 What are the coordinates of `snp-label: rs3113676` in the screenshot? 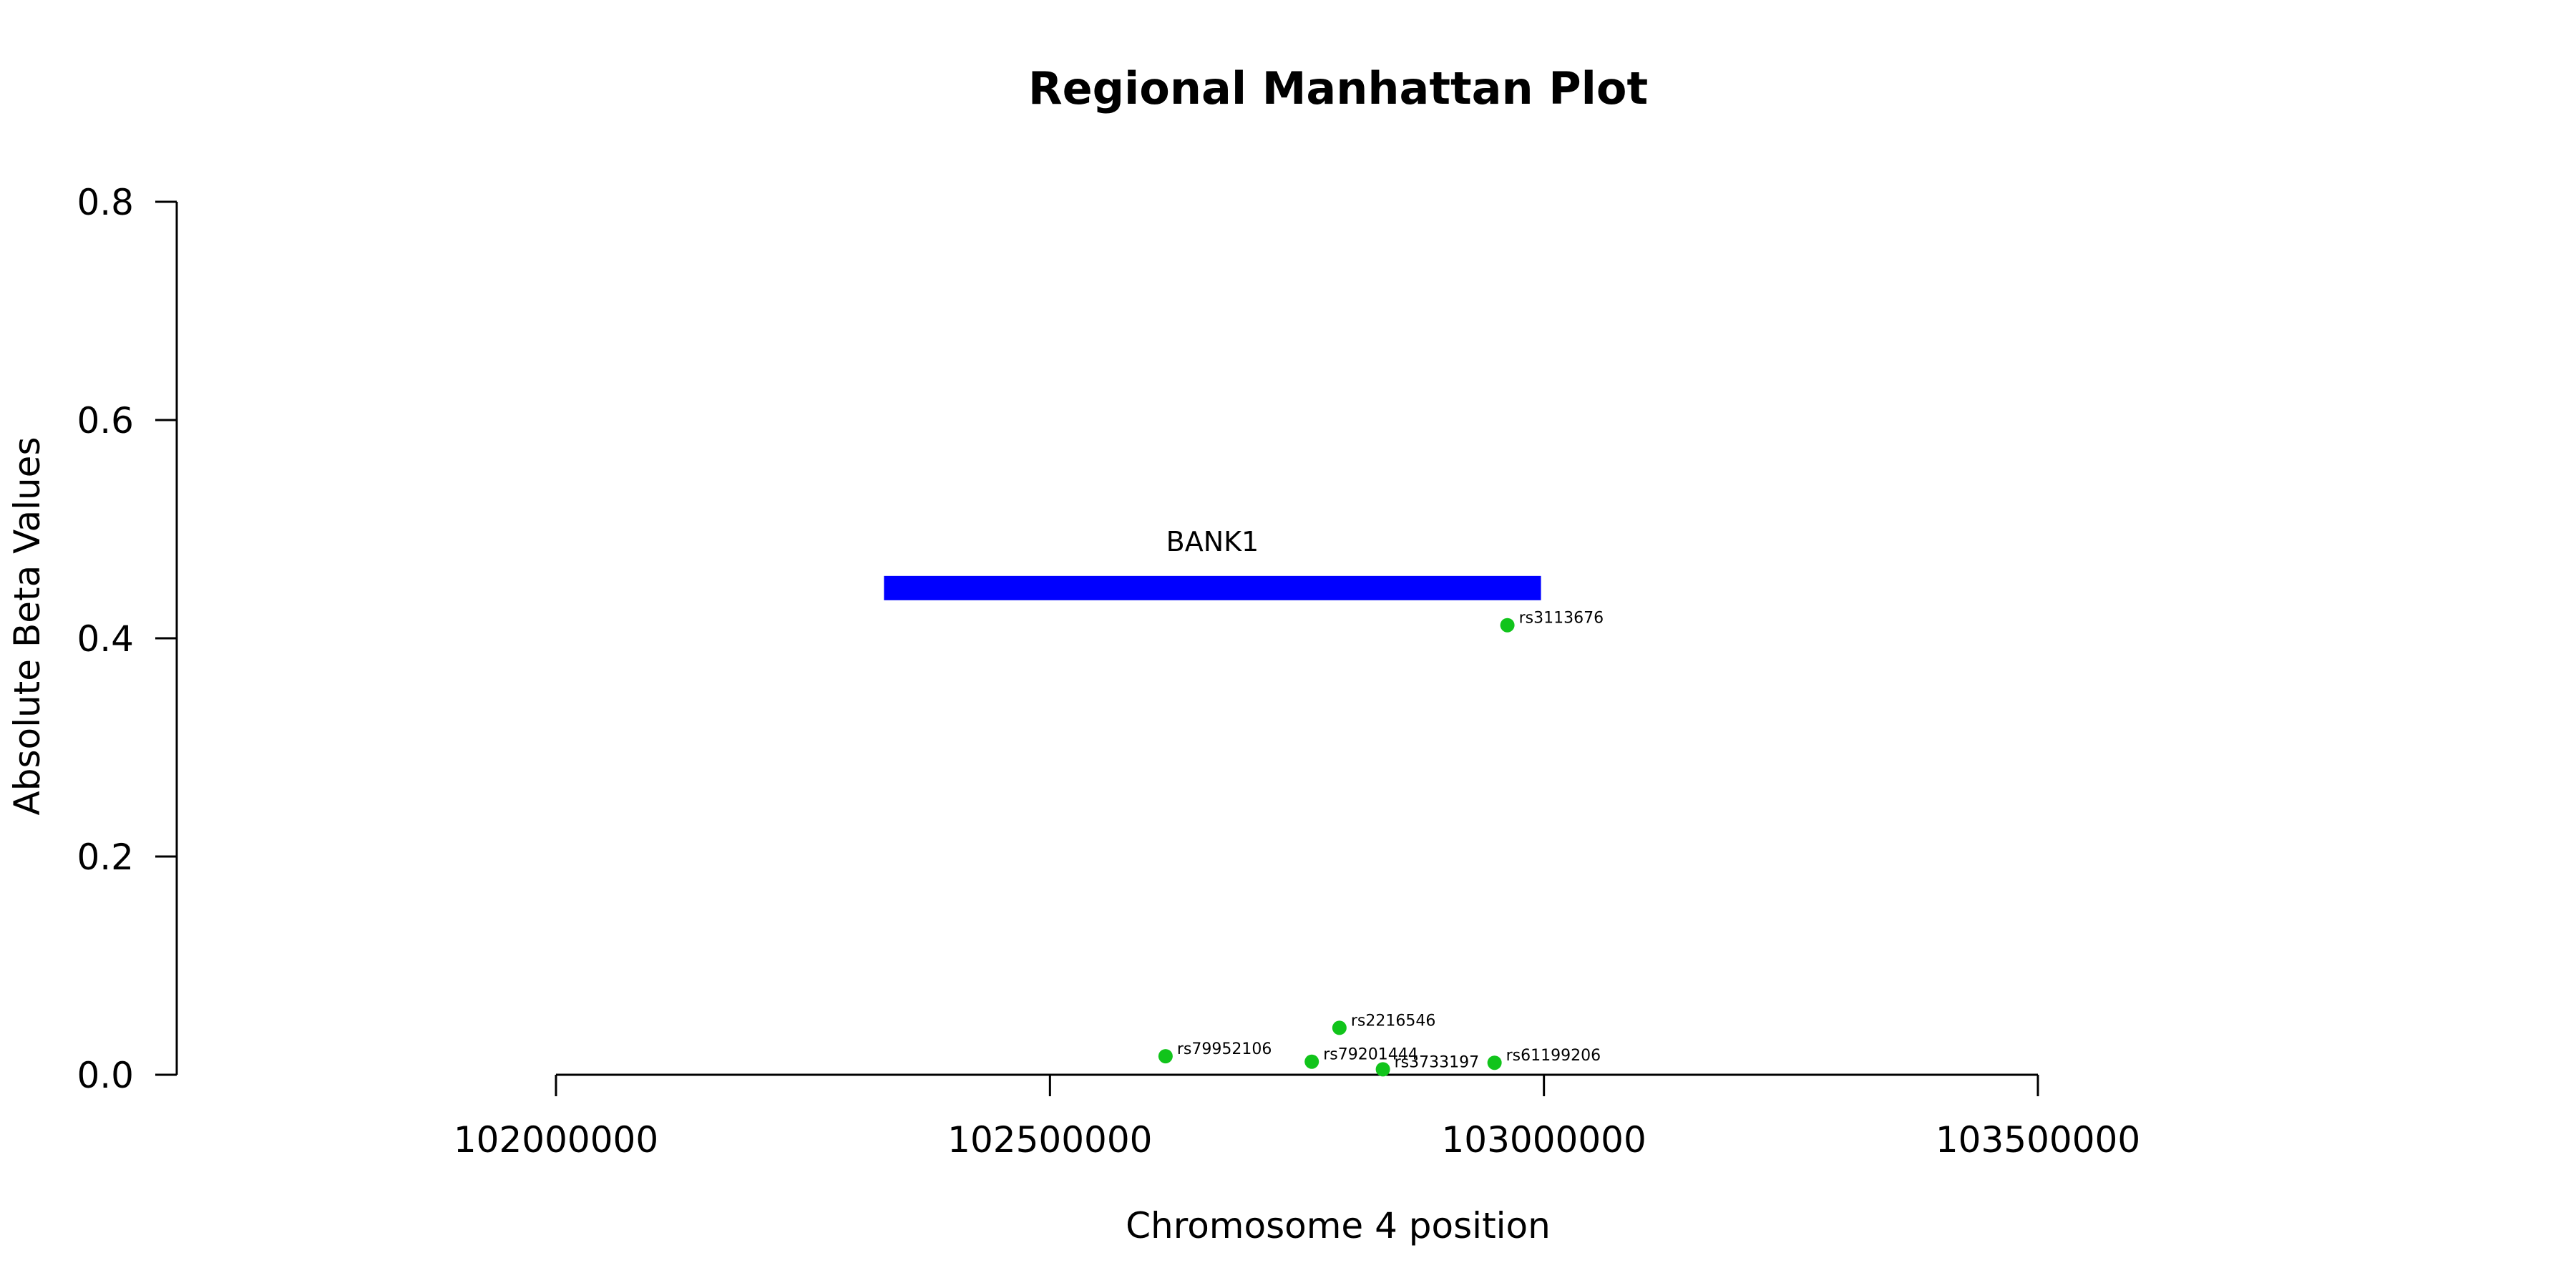 It's located at (1561, 619).